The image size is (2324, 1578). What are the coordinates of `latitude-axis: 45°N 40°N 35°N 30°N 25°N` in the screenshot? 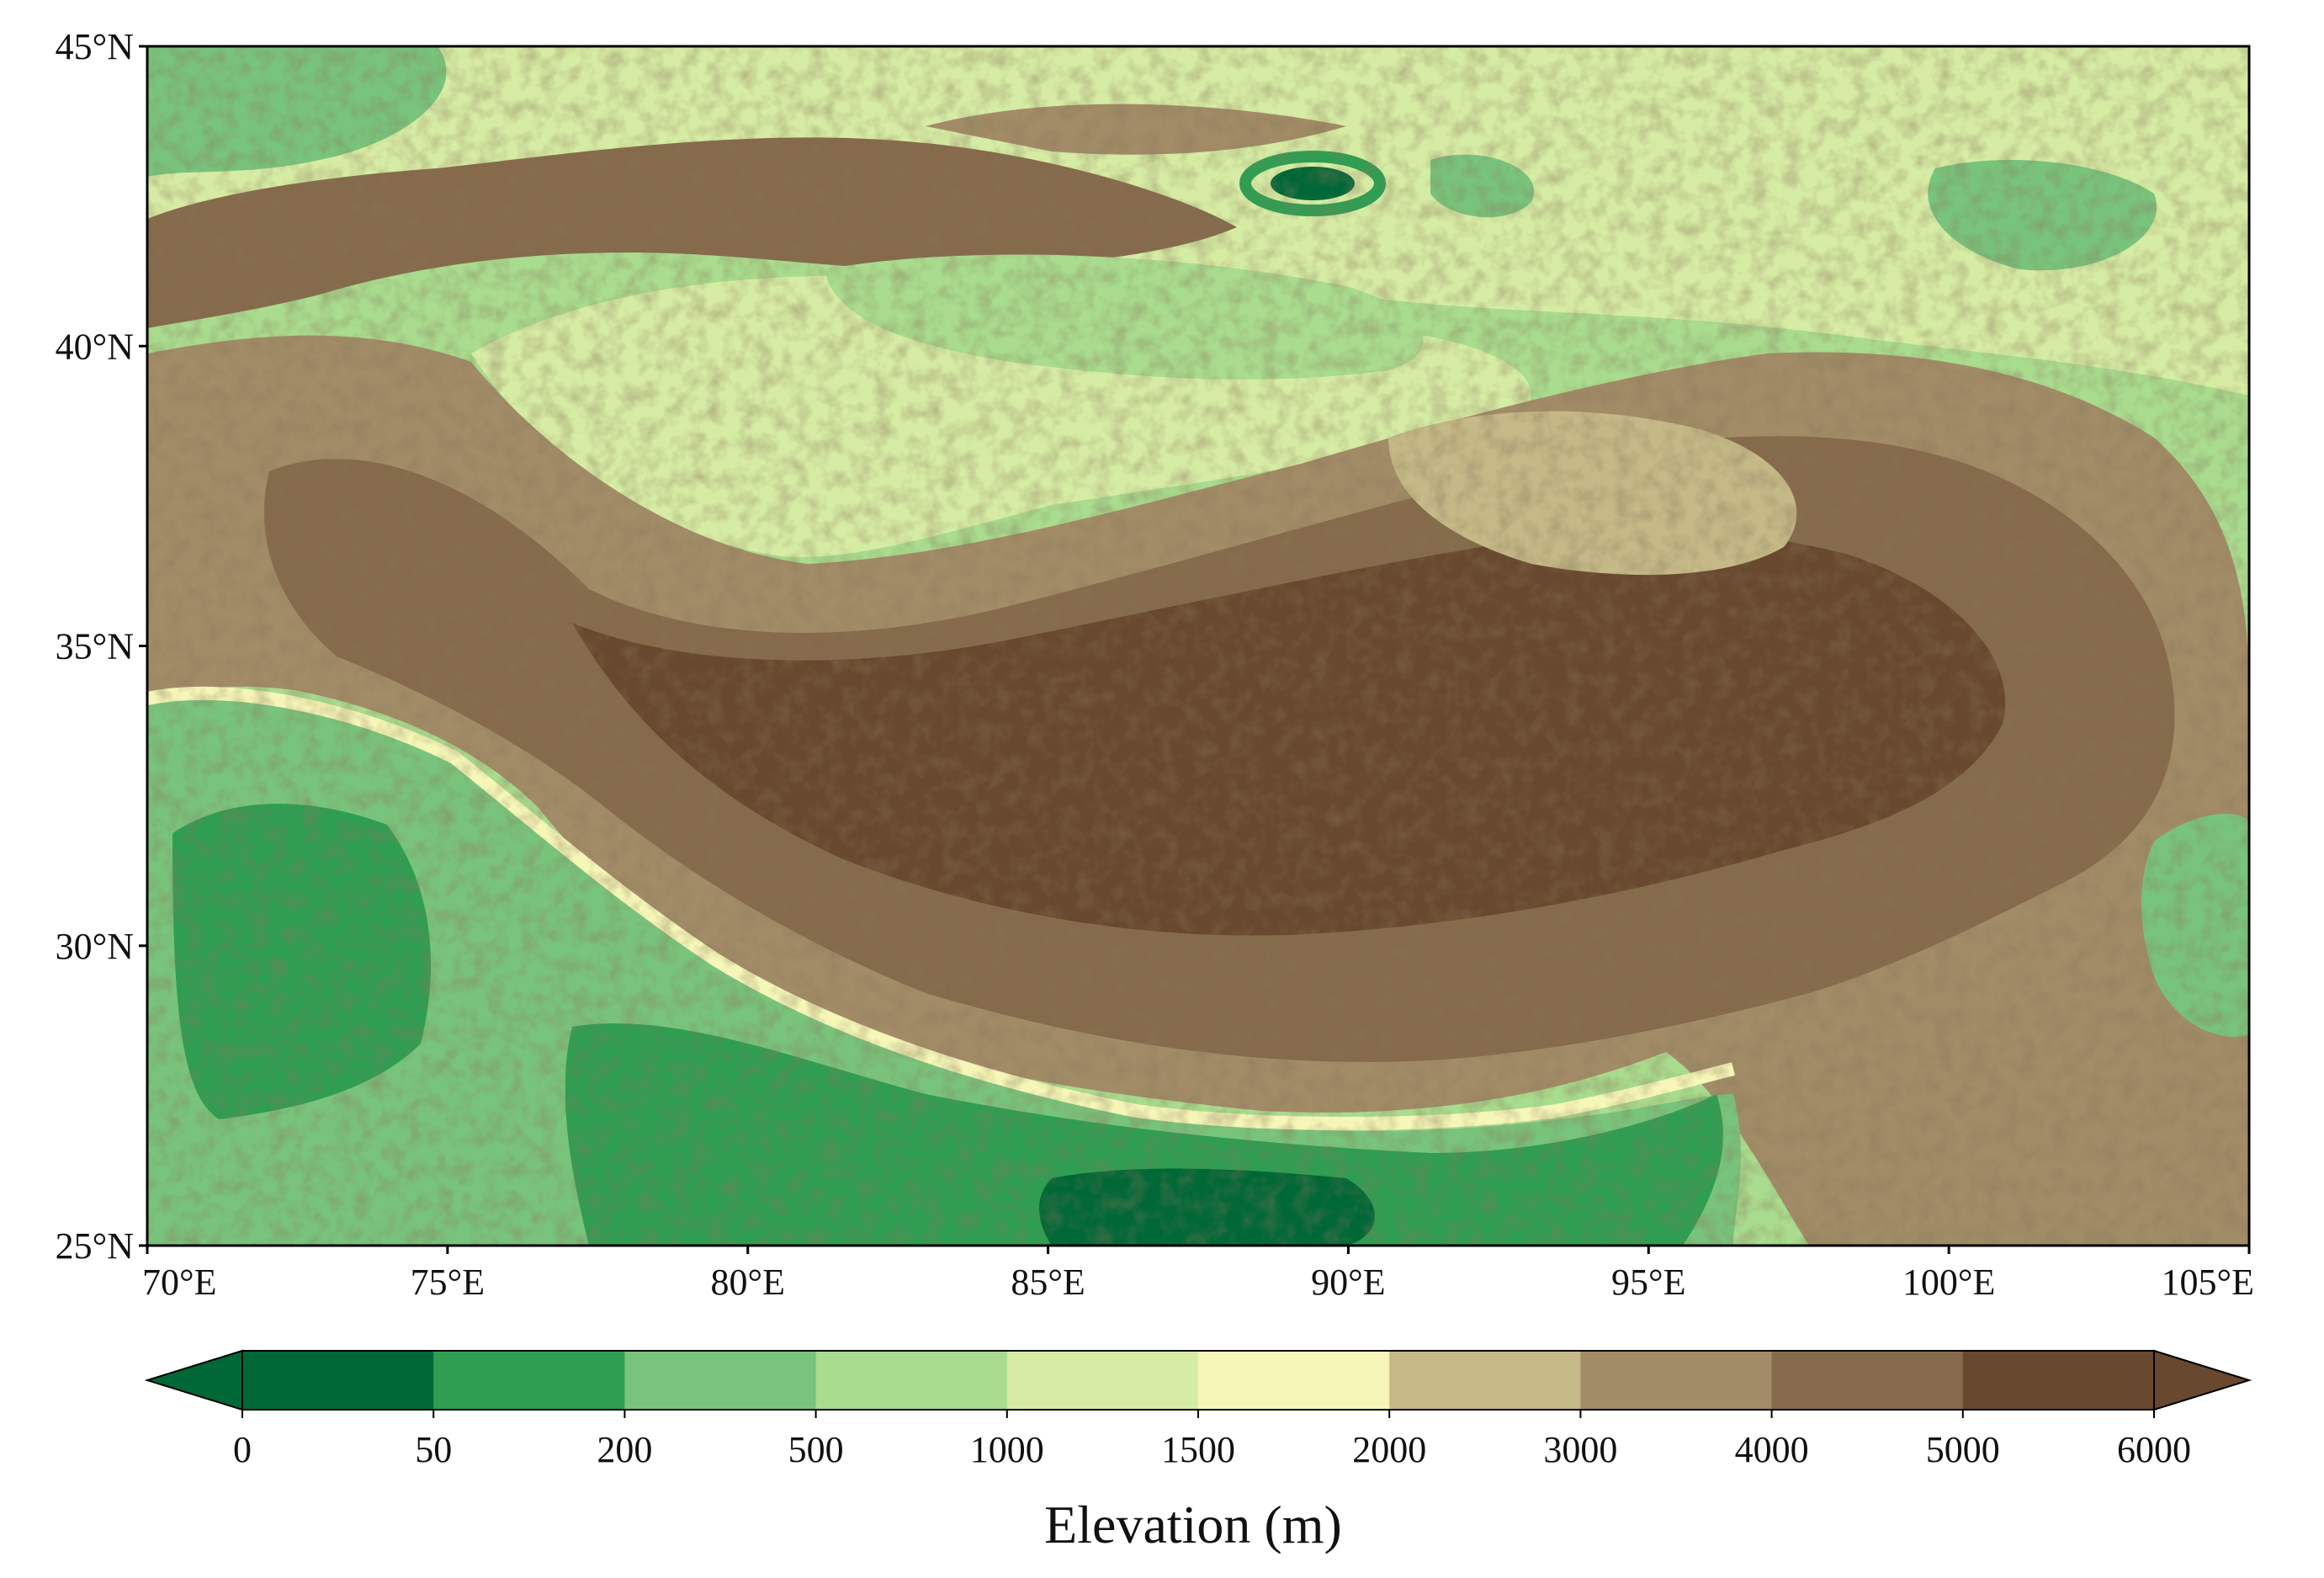 It's located at (101, 646).